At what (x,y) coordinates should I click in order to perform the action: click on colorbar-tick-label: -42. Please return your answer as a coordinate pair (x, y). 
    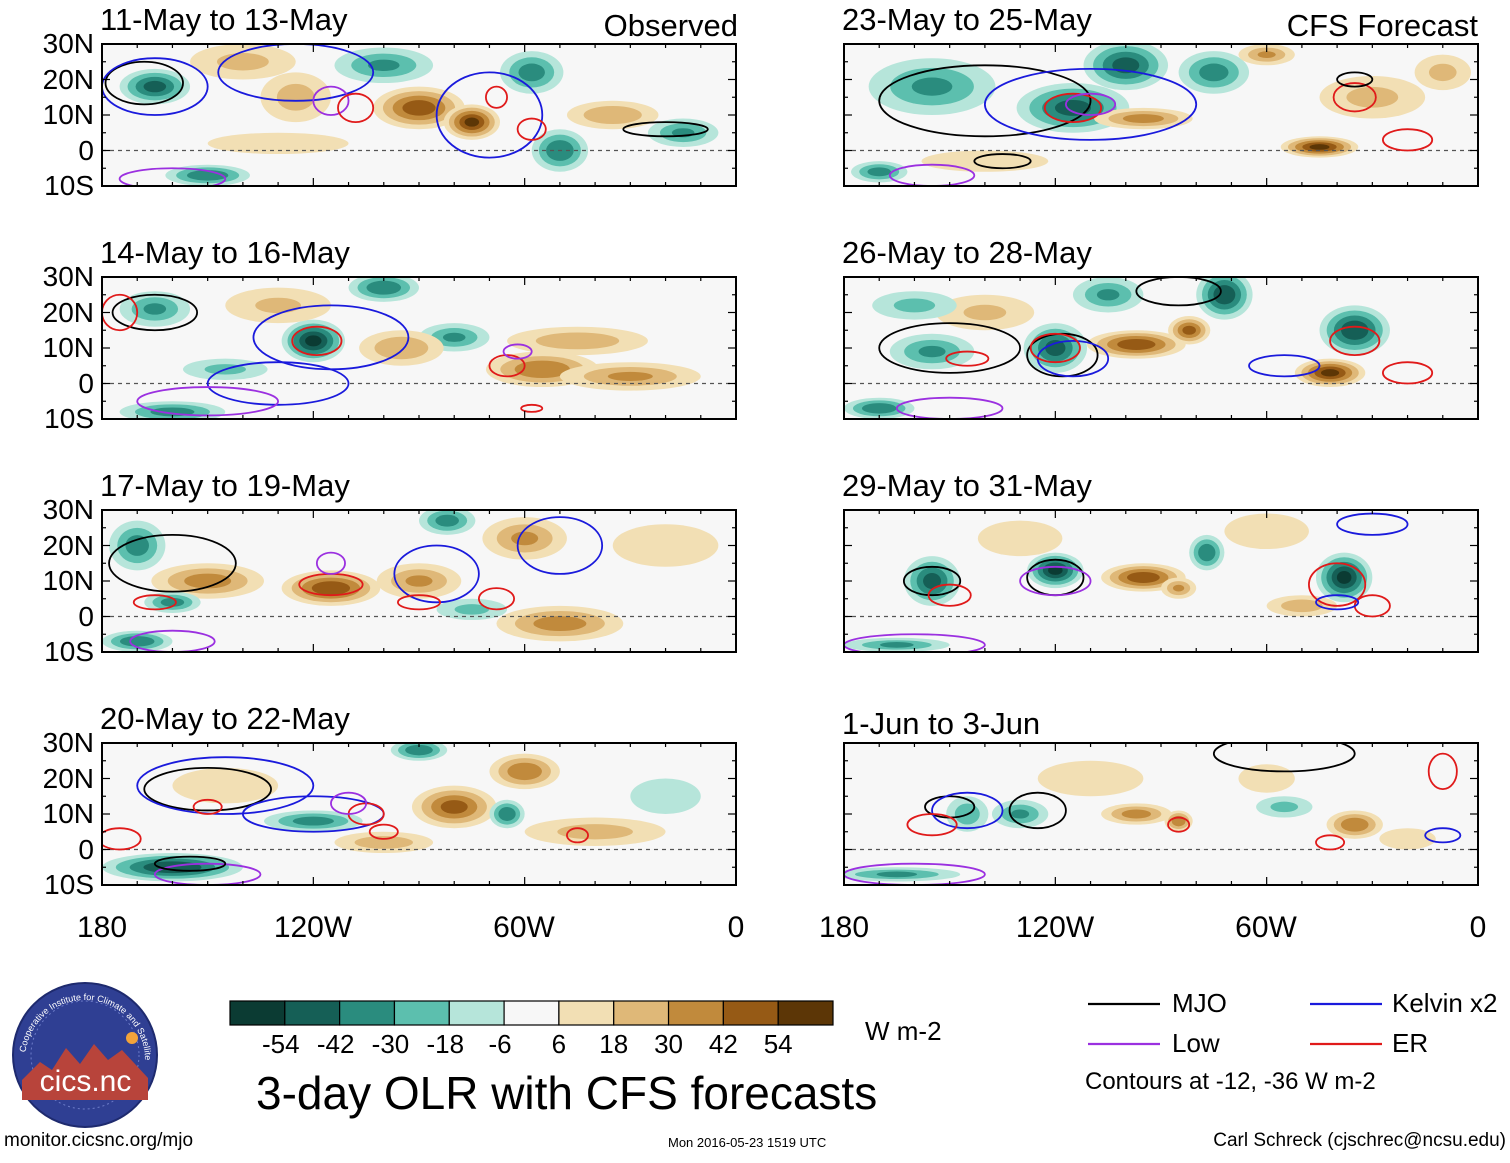
    Looking at the image, I should click on (335, 1044).